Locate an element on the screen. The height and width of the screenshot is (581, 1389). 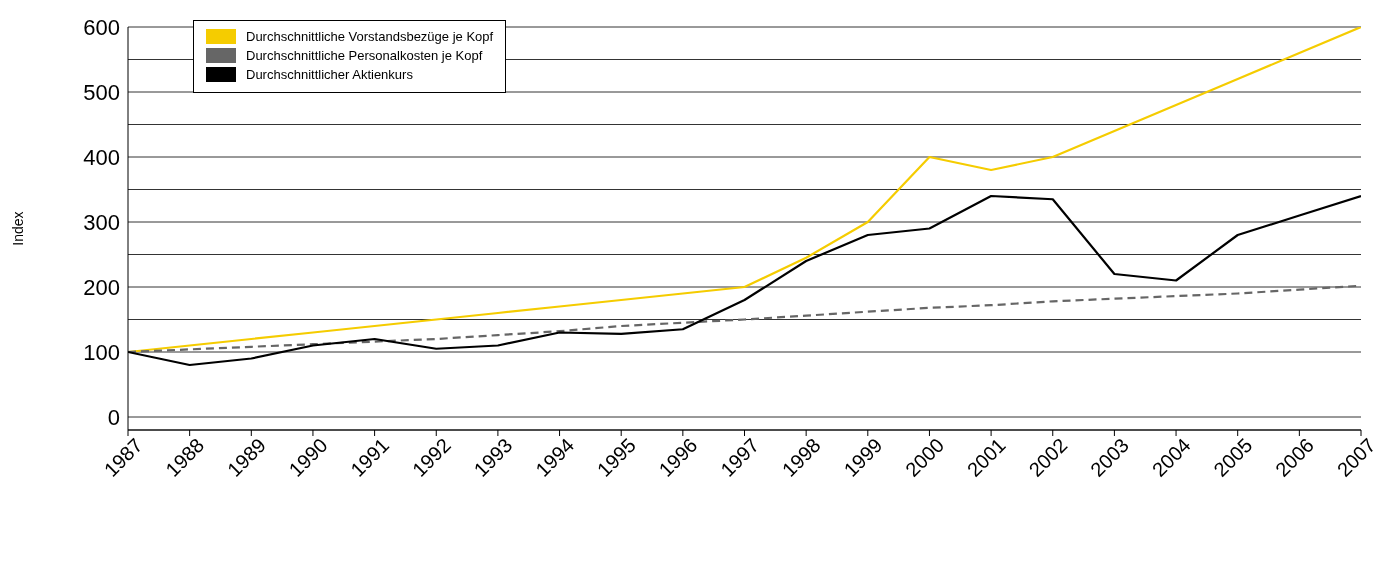
y-tick-label: 200 is located at coordinates (101, 287).